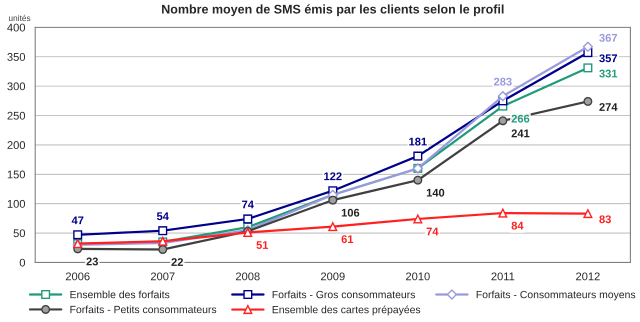 This screenshot has height=322, width=640. What do you see at coordinates (521, 118) in the screenshot?
I see `data-label: 266` at bounding box center [521, 118].